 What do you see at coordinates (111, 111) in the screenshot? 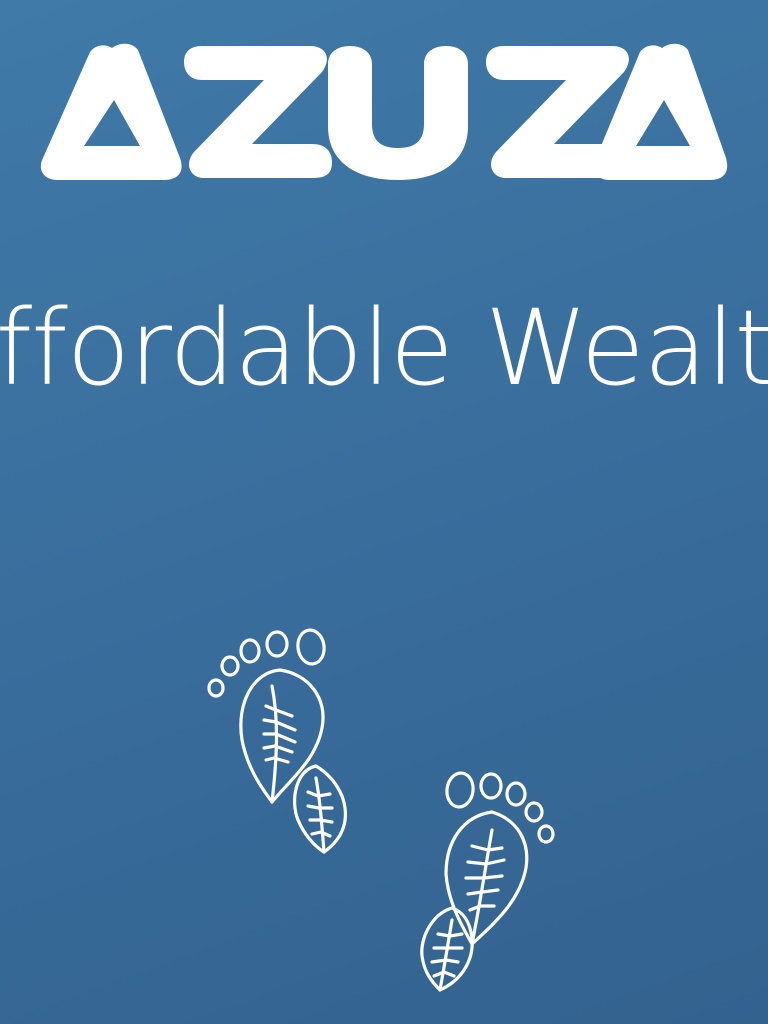
I see `logo-letter-a-first` at bounding box center [111, 111].